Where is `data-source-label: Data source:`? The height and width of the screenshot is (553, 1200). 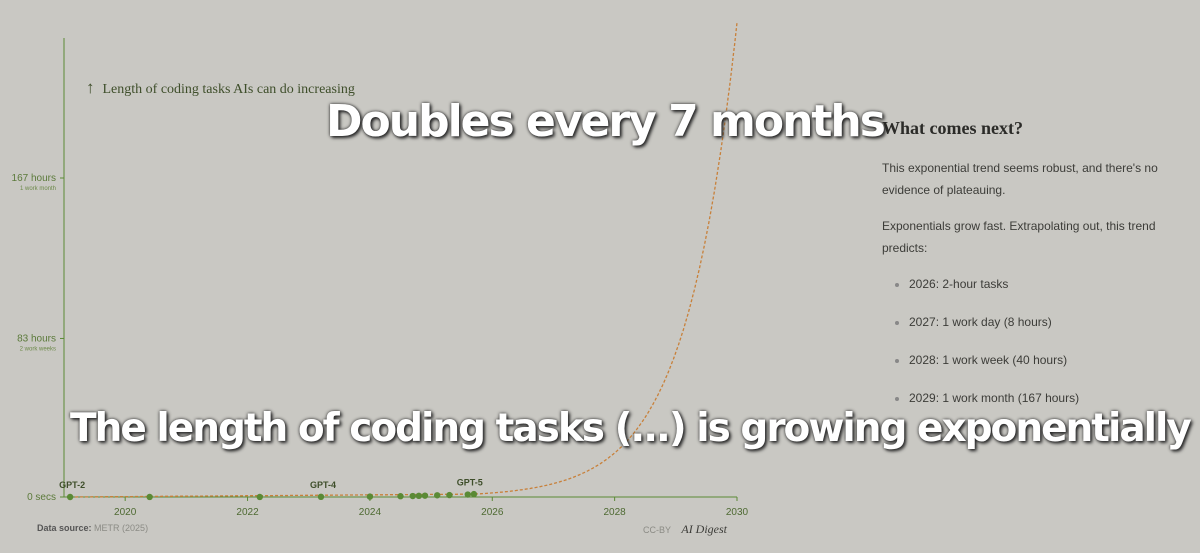
data-source-label: Data source: is located at coordinates (64, 528).